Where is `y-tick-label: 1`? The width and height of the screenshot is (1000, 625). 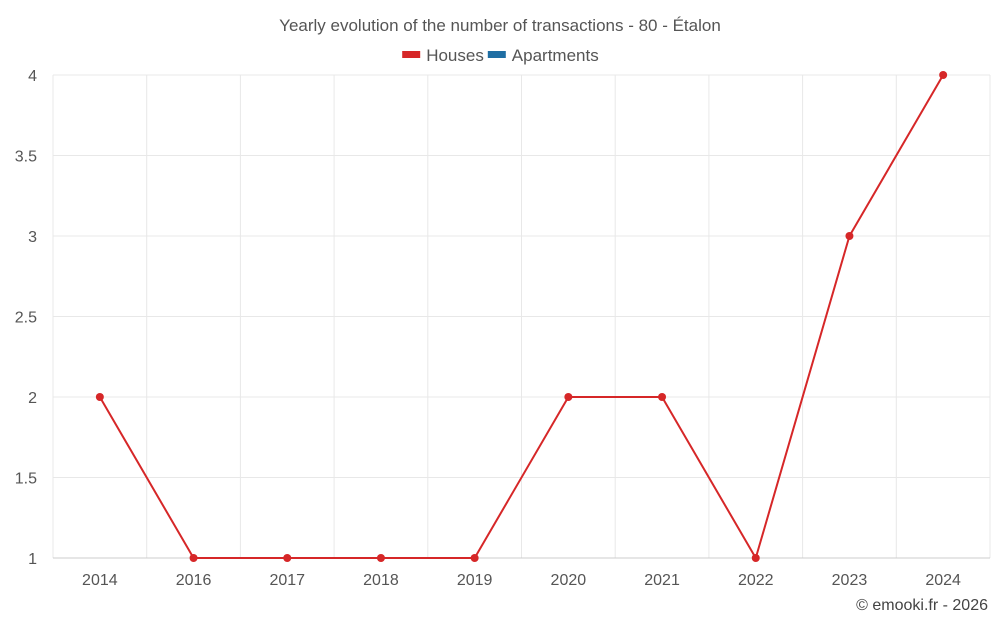
y-tick-label: 1 is located at coordinates (32, 559).